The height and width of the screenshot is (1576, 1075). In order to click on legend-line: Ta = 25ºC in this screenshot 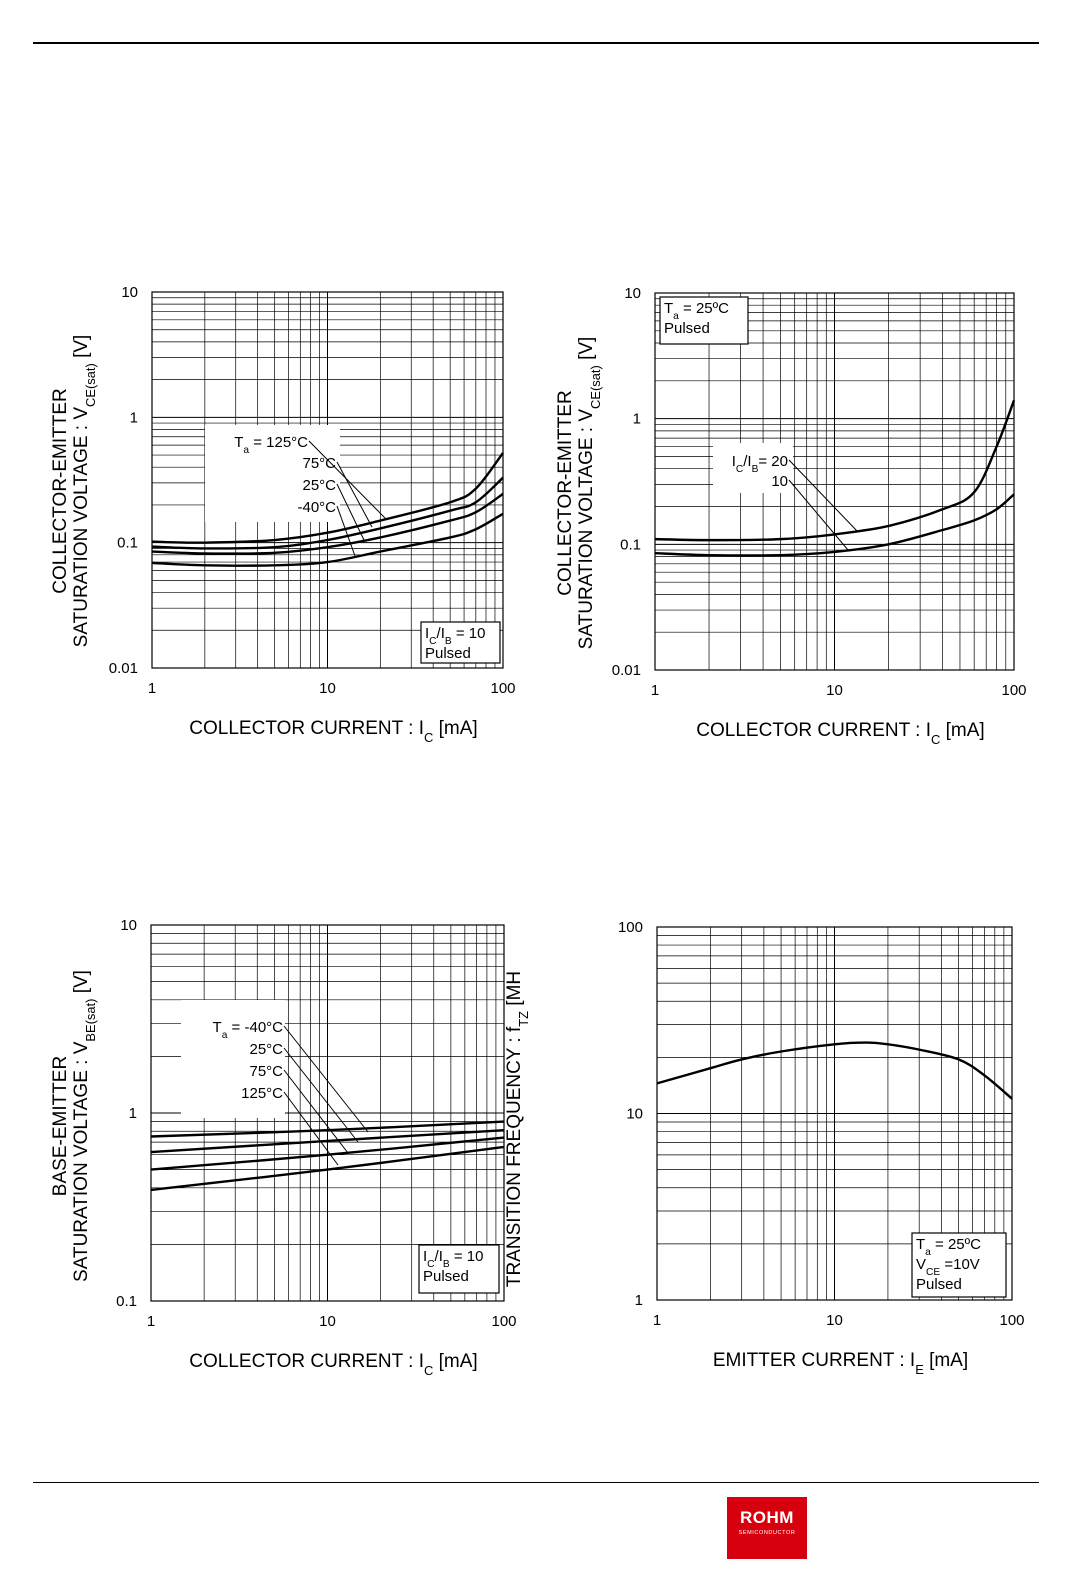, I will do `click(948, 1247)`.